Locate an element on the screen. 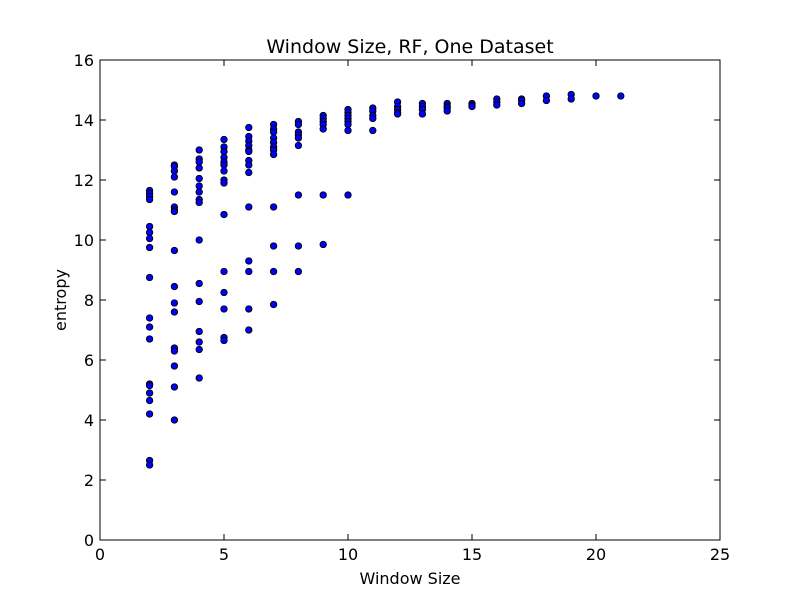 The image size is (800, 600). x-axis-label: Window Size is located at coordinates (409, 578).